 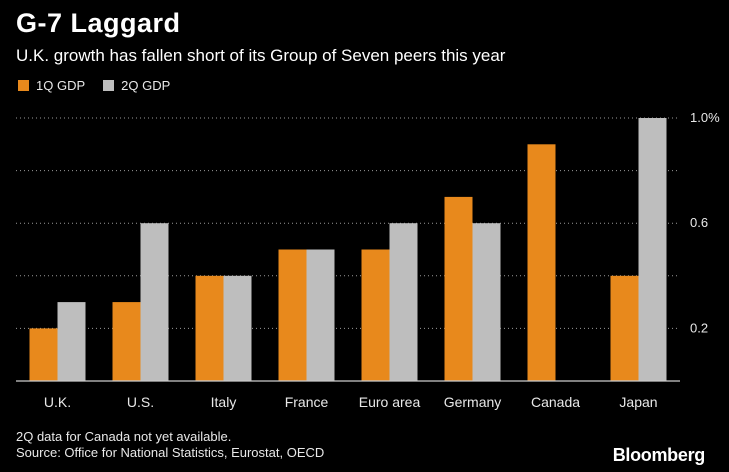 I want to click on y-tick-label: 1.0%, so click(x=705, y=117).